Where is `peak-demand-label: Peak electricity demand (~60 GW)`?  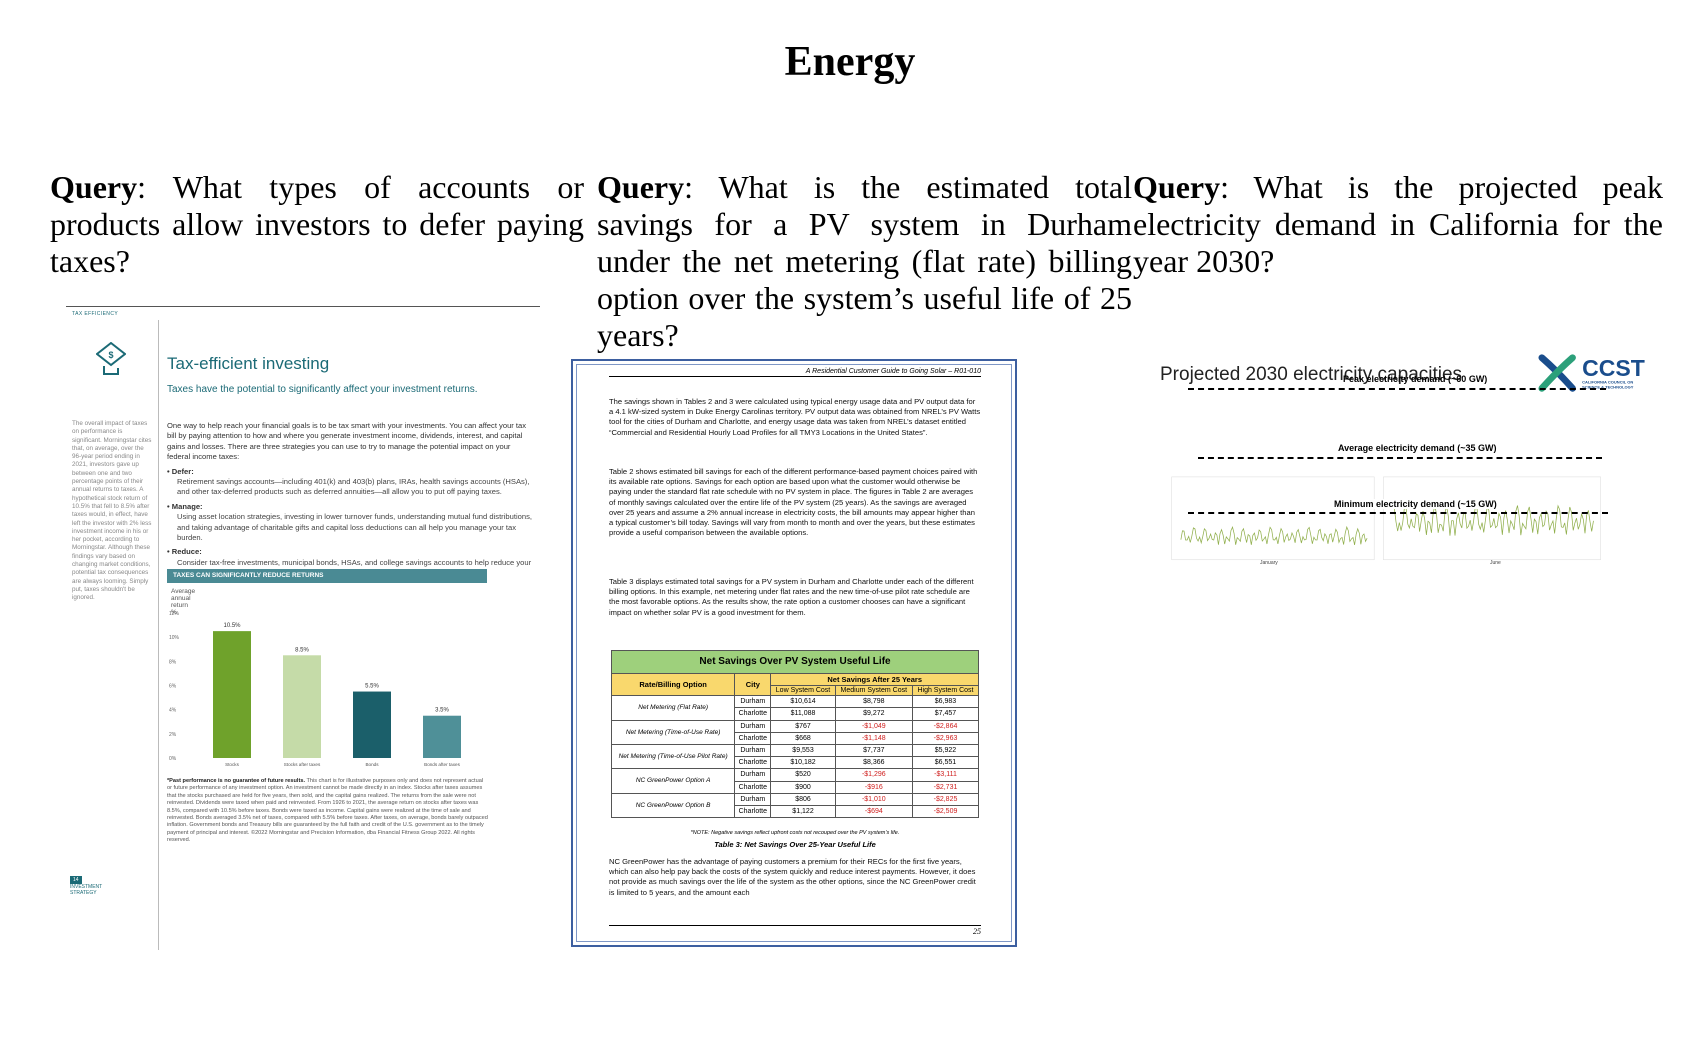 peak-demand-label: Peak electricity demand (~60 GW) is located at coordinates (1415, 379).